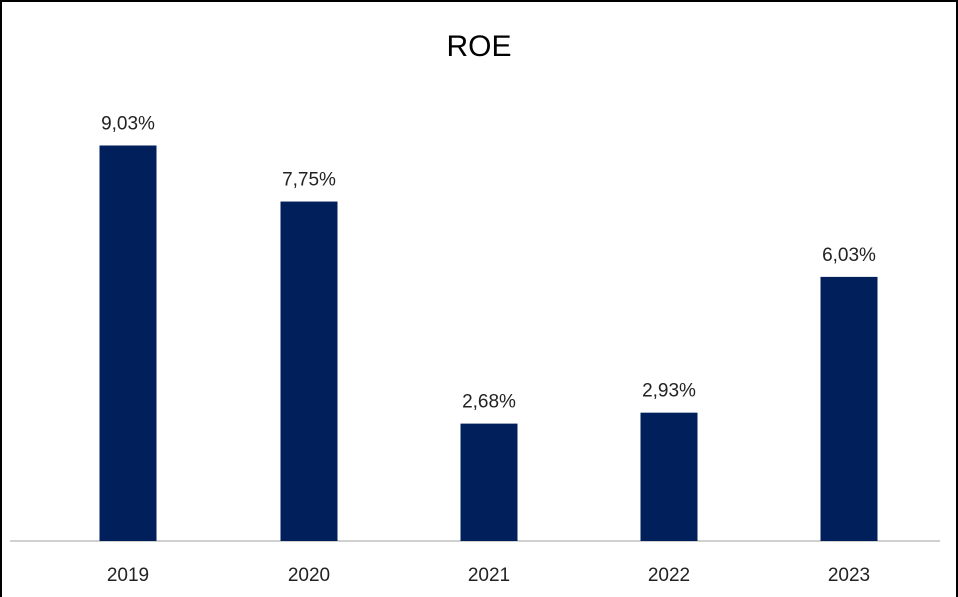  What do you see at coordinates (489, 482) in the screenshot?
I see `bar-2021` at bounding box center [489, 482].